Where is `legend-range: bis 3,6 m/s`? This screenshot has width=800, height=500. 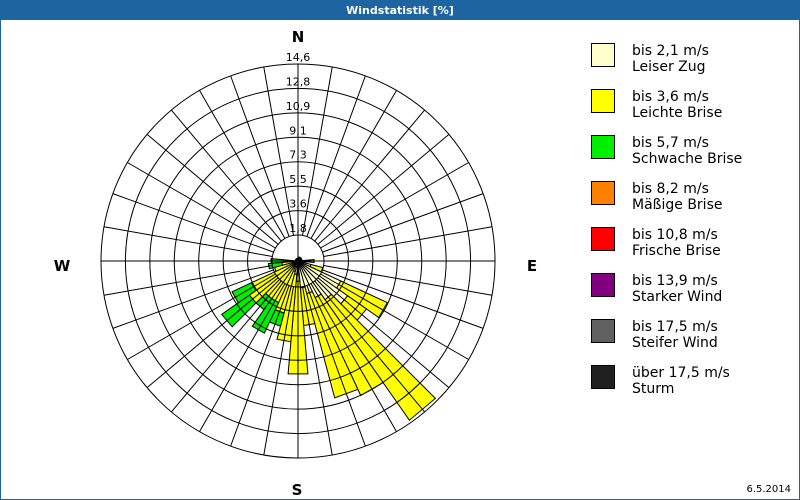 legend-range: bis 3,6 m/s is located at coordinates (670, 97).